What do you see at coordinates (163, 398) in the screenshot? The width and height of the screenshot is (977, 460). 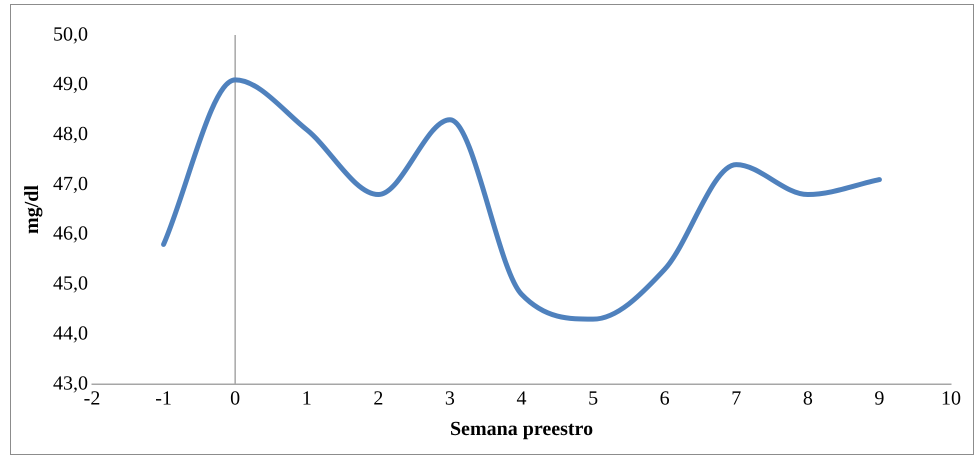 I see `x-tick-label: -1` at bounding box center [163, 398].